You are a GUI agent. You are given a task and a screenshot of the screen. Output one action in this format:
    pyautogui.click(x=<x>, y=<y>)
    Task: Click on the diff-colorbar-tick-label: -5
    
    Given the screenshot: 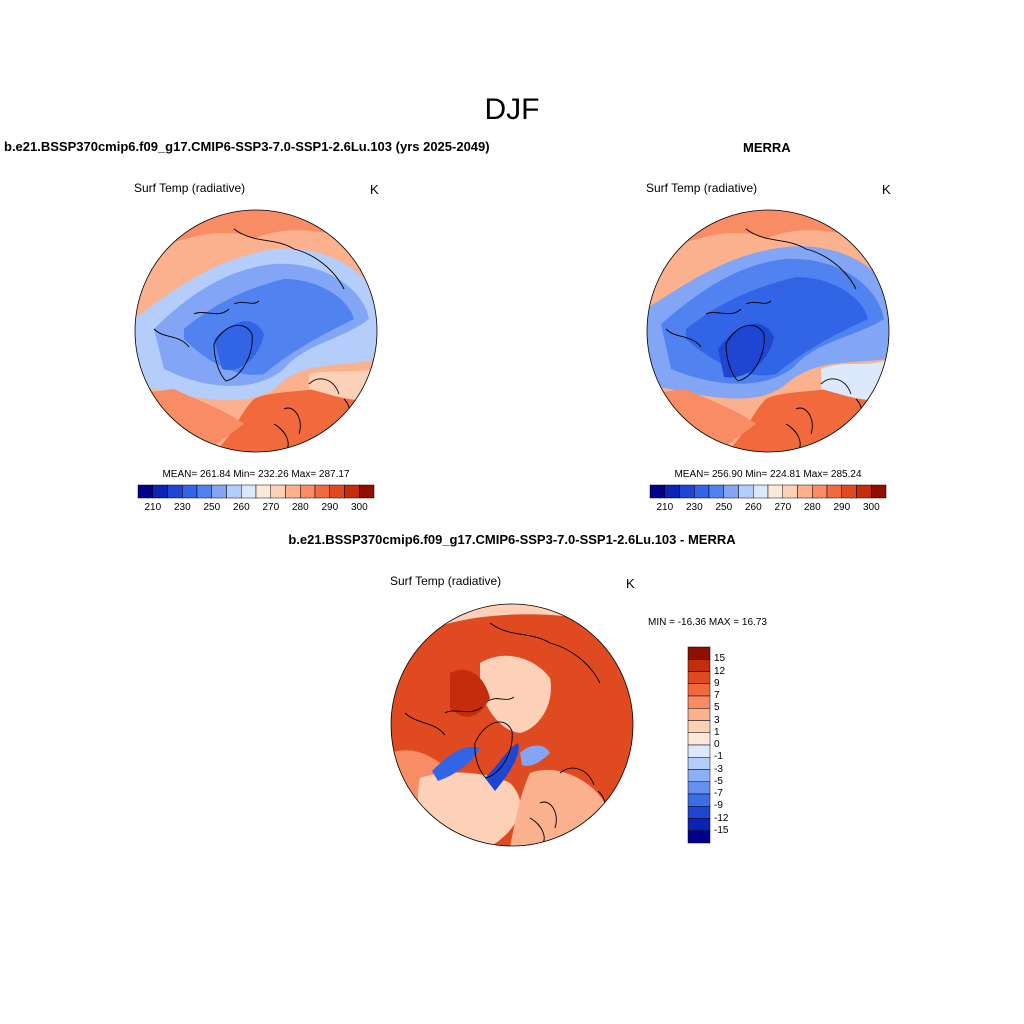 What is the action you would take?
    pyautogui.click(x=718, y=781)
    